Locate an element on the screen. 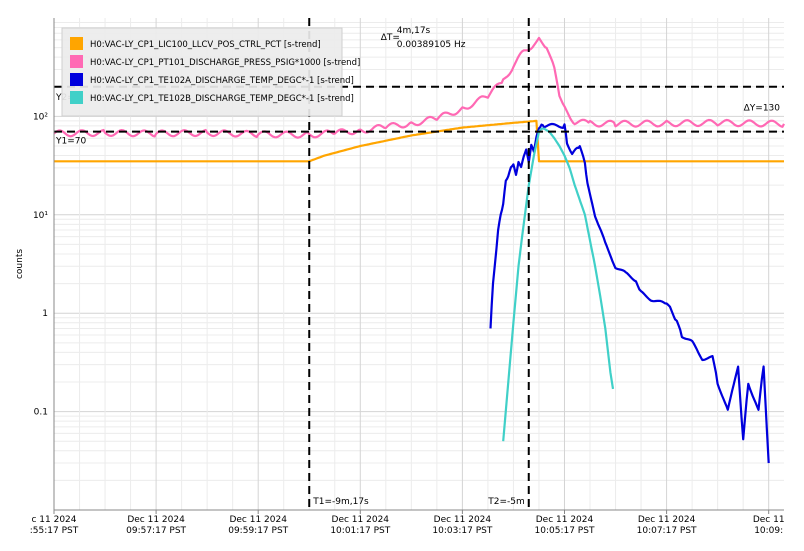  delta-y-label: ΔY=130 is located at coordinates (762, 109).